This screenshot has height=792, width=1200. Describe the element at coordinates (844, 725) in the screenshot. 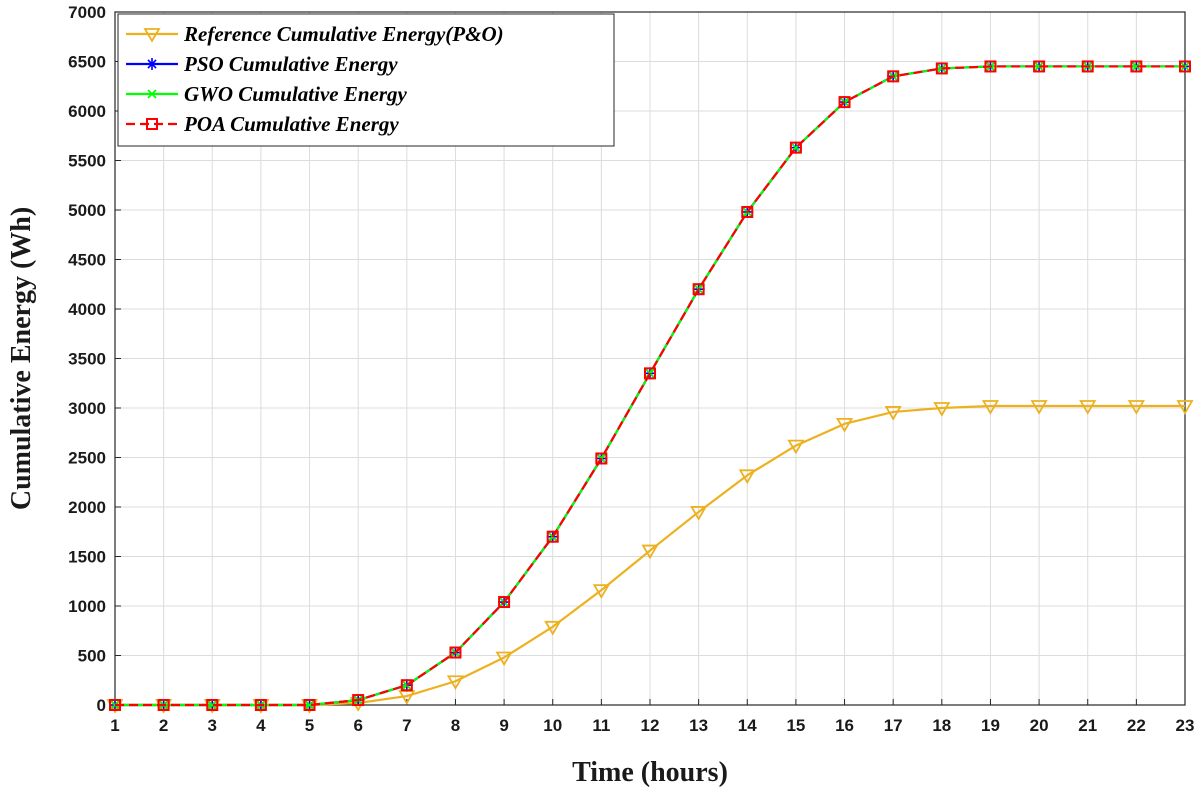

I see `x-tick-label: 16` at that location.